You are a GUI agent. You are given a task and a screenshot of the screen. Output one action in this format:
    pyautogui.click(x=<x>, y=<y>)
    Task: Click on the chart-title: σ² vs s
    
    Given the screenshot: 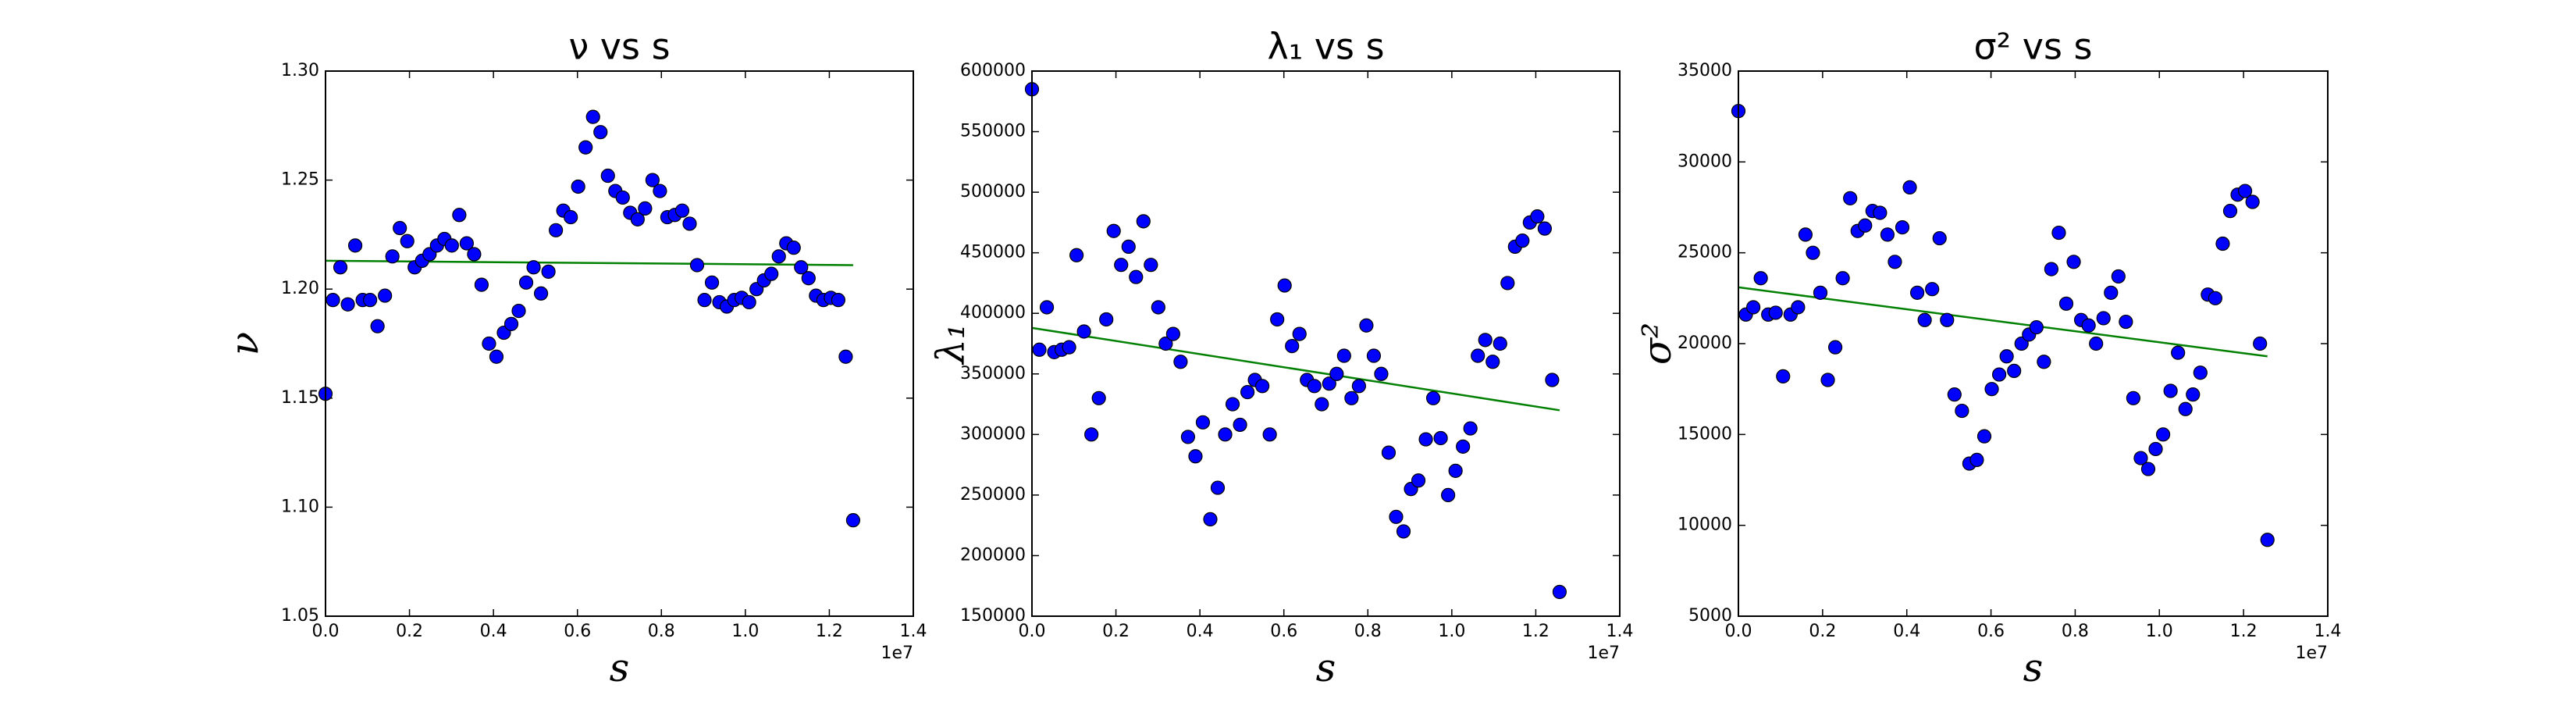 What is the action you would take?
    pyautogui.click(x=2033, y=47)
    